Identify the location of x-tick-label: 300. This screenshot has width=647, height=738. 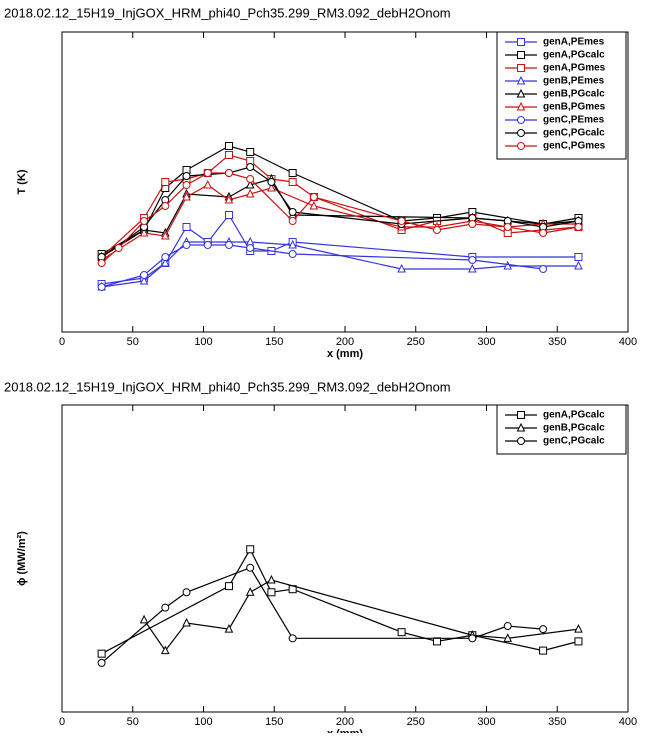
(486, 342).